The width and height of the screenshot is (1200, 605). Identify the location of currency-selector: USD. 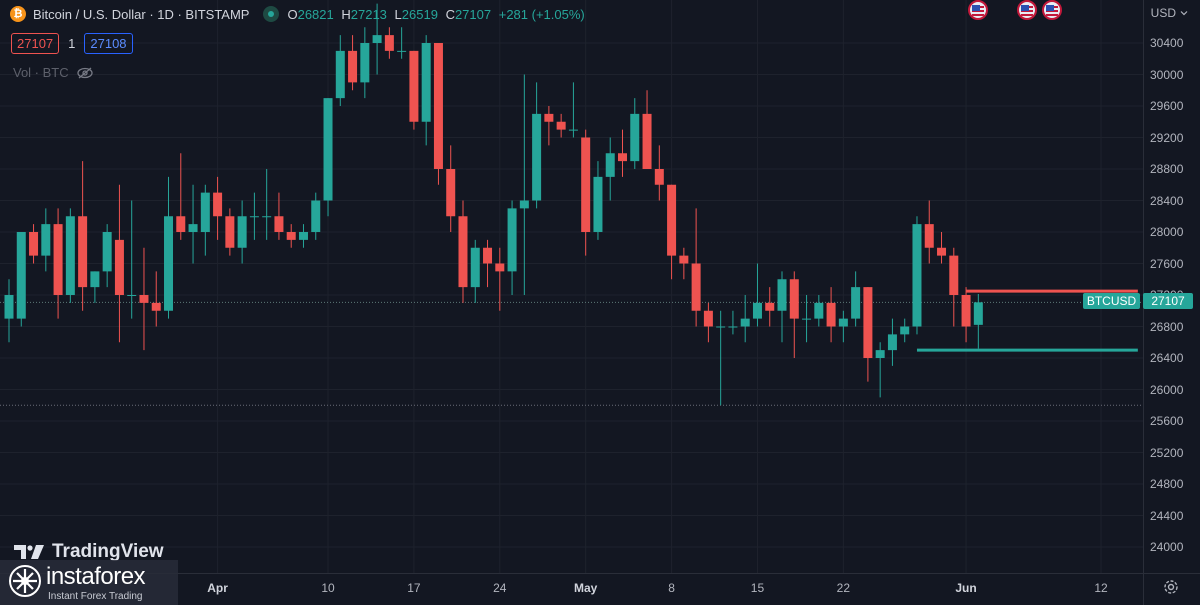
(1169, 13).